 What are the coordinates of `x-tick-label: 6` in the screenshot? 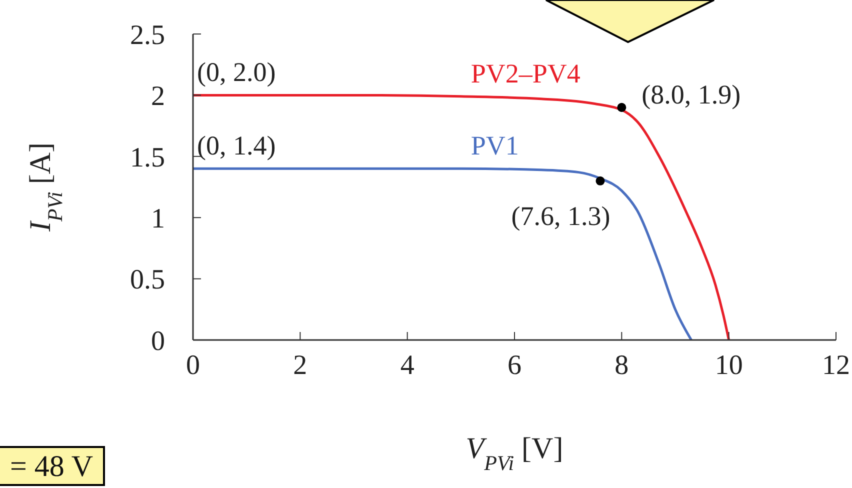 It's located at (515, 365).